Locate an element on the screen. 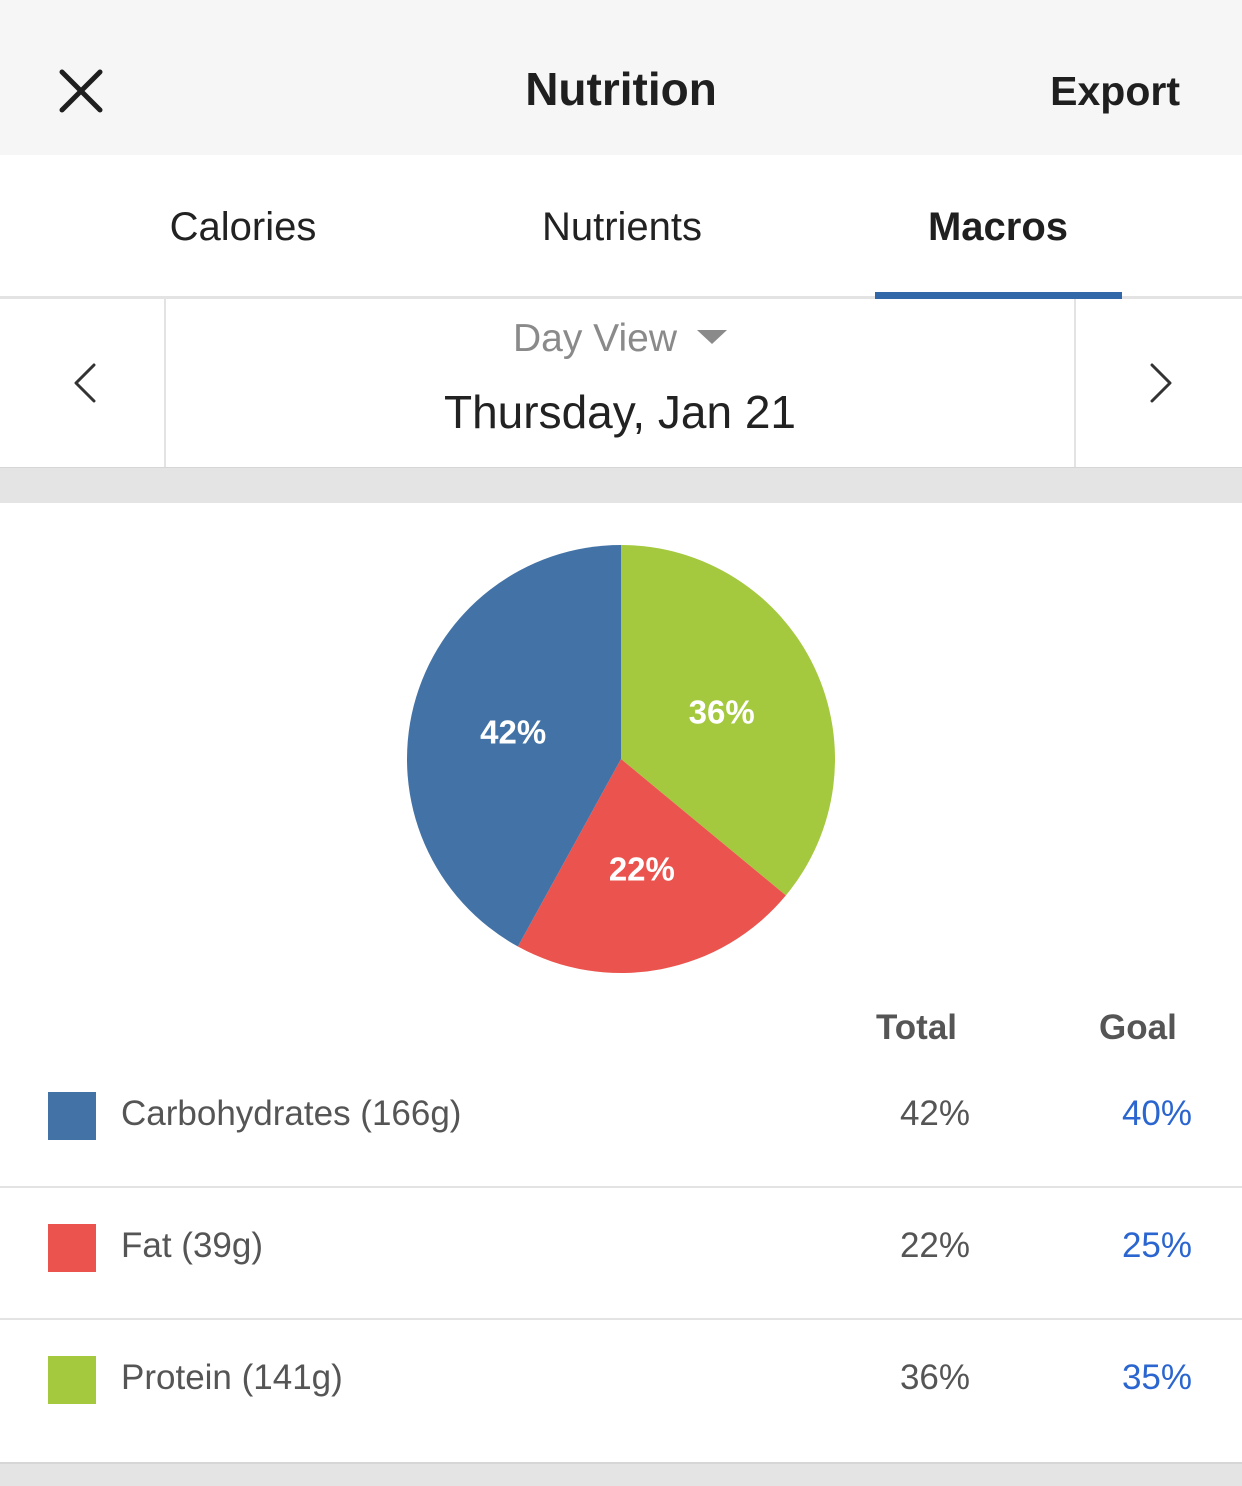 Image resolution: width=1242 pixels, height=1486 pixels. export-button: Export is located at coordinates (1115, 91).